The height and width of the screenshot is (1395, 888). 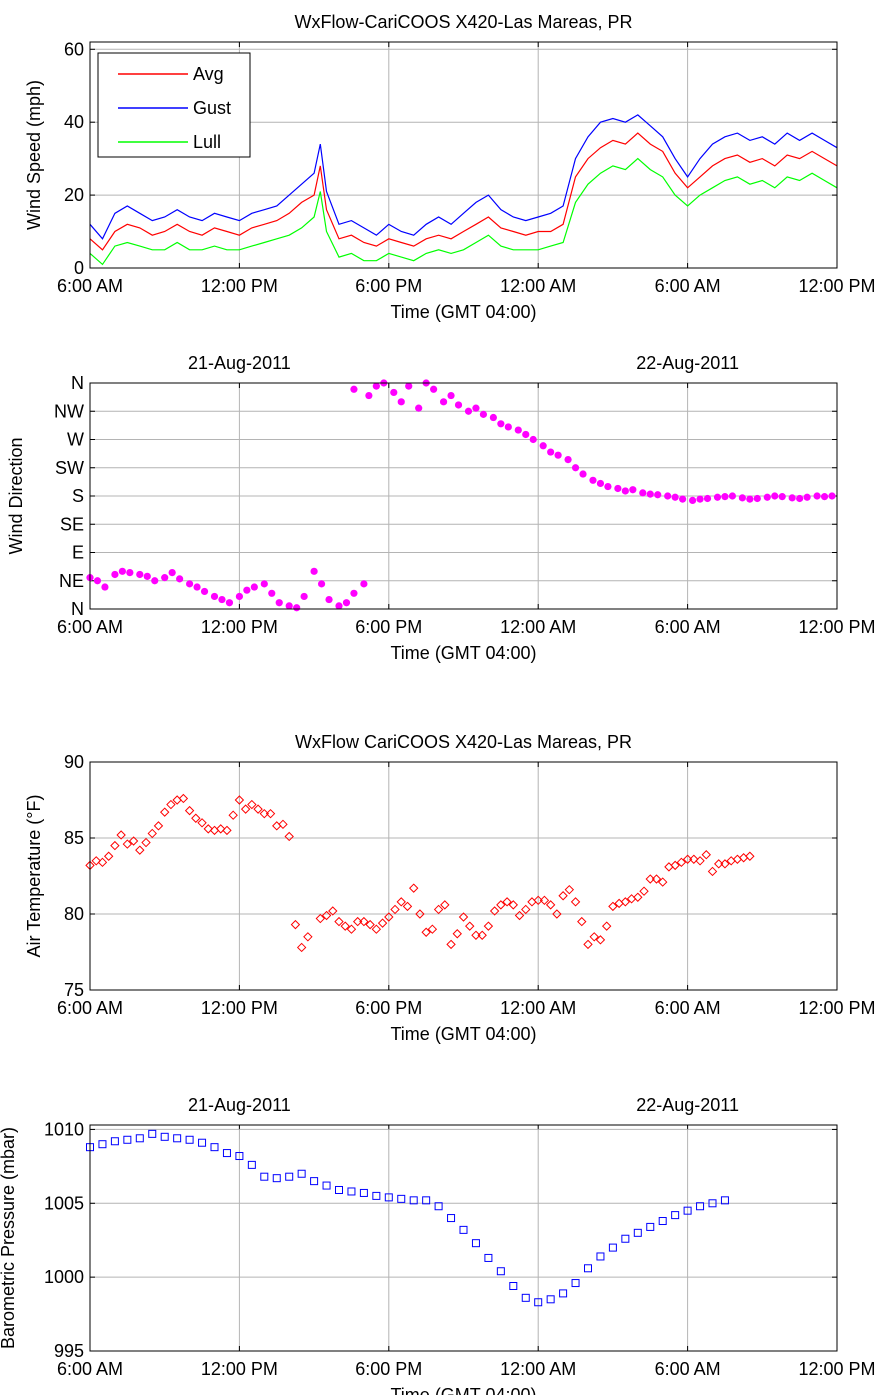 What do you see at coordinates (74, 838) in the screenshot?
I see `y-tick-label: 85` at bounding box center [74, 838].